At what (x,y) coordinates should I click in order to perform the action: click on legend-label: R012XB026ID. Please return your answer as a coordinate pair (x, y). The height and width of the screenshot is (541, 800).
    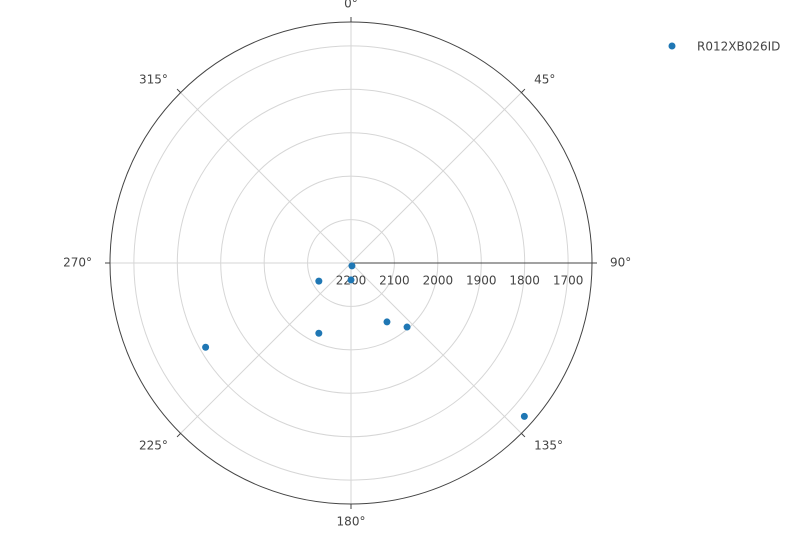
    Looking at the image, I should click on (738, 47).